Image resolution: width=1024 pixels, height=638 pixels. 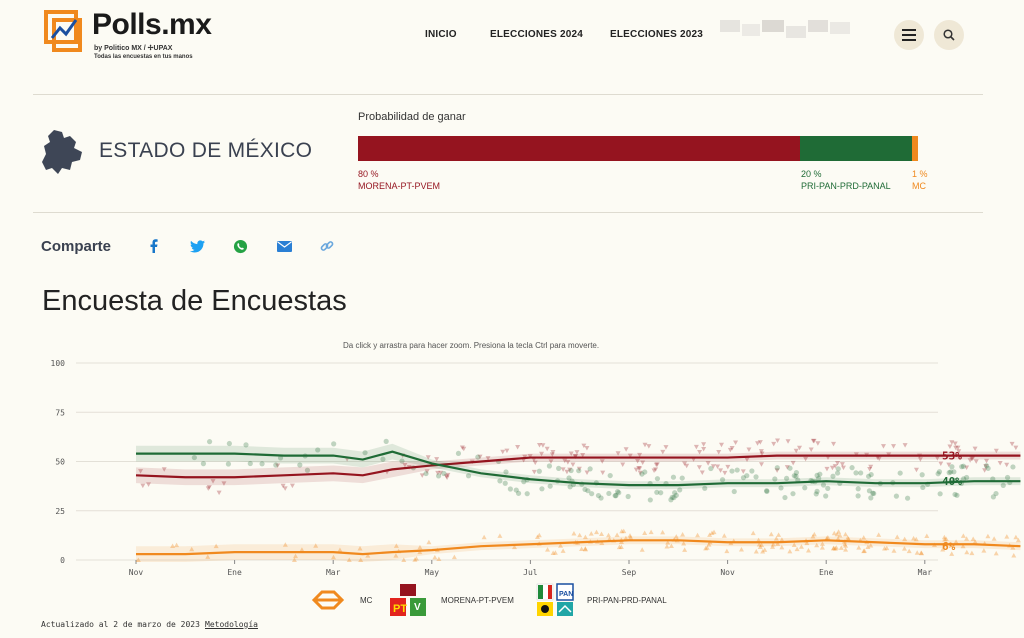 I want to click on menu-button, so click(x=909, y=35).